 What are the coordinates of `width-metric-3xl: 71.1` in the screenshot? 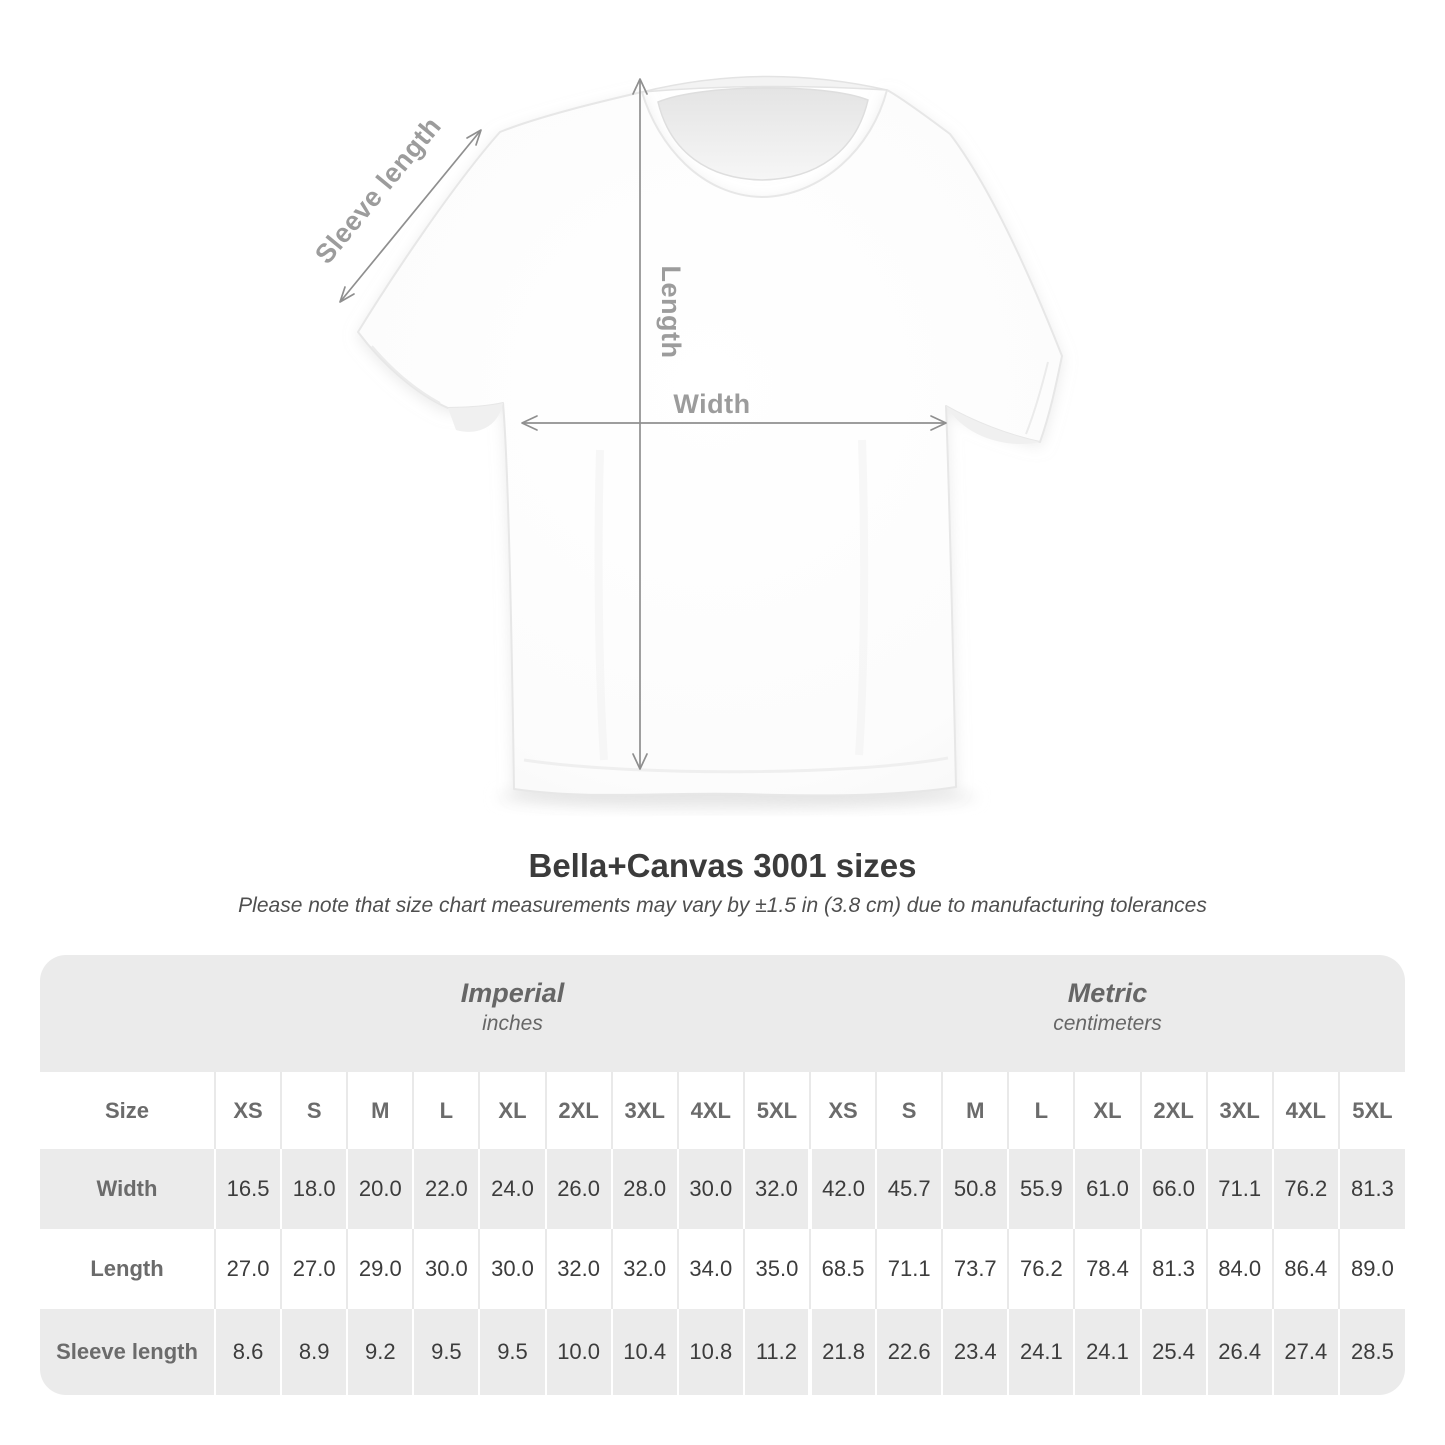 It's located at (1239, 1189).